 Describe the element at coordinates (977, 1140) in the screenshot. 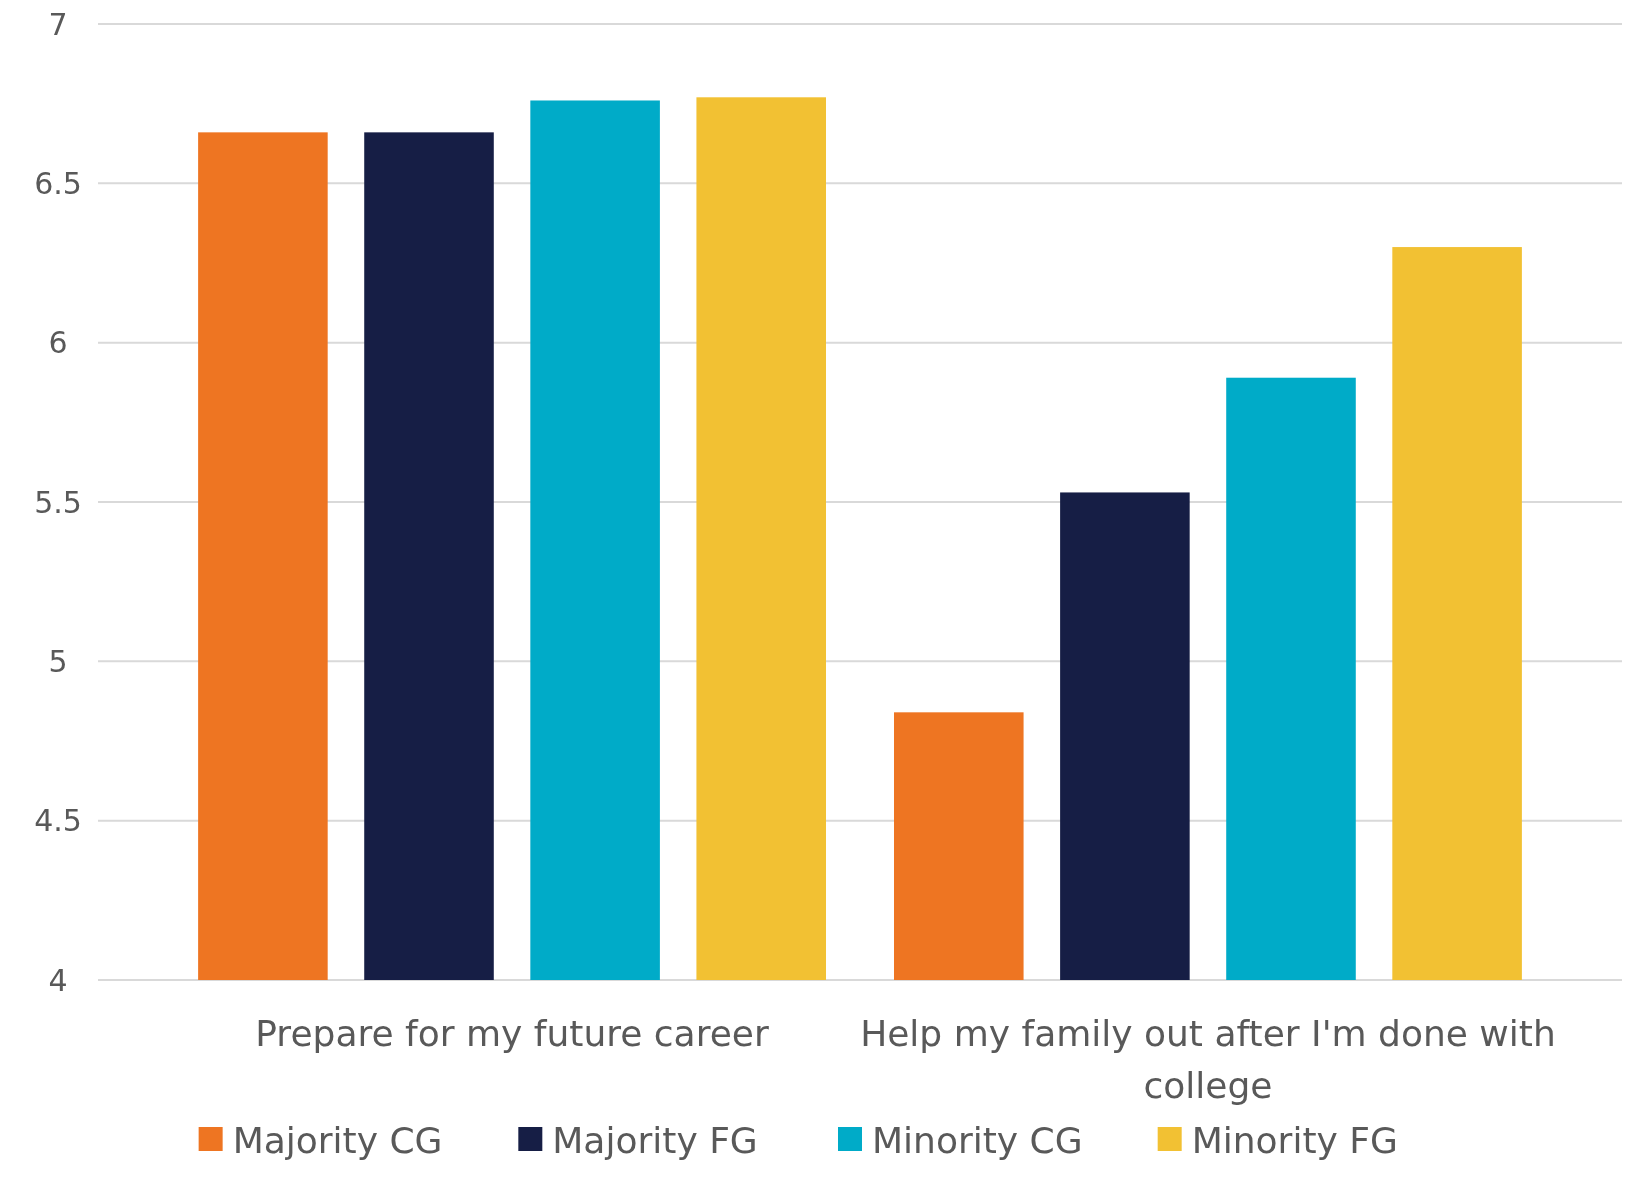

I see `legend-label: Minority CG` at that location.